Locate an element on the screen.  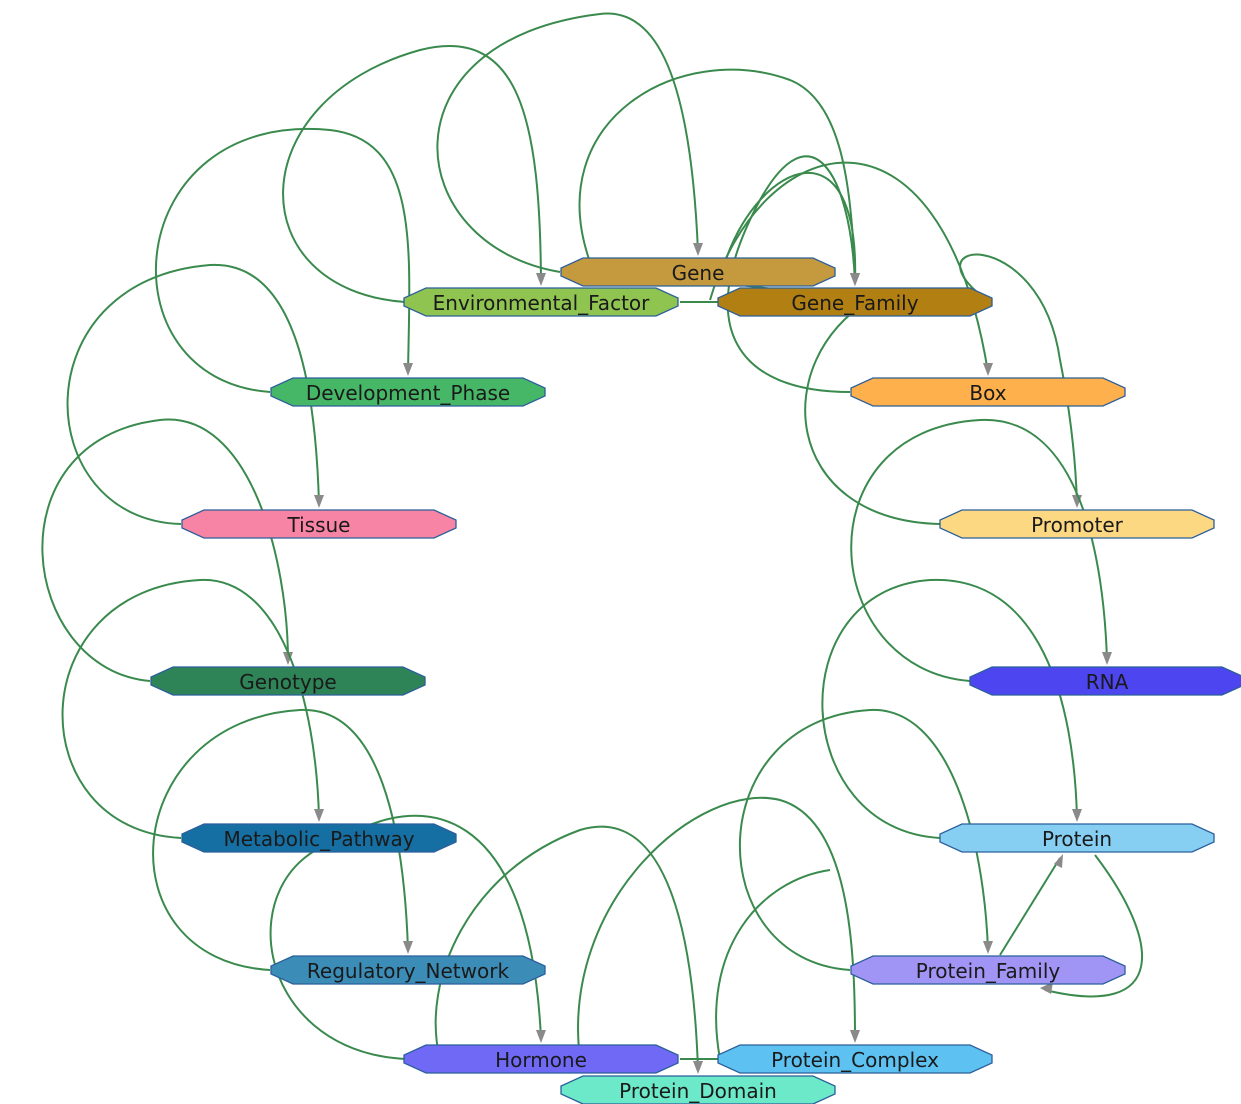
node-hormone: Hormone is located at coordinates (541, 1059).